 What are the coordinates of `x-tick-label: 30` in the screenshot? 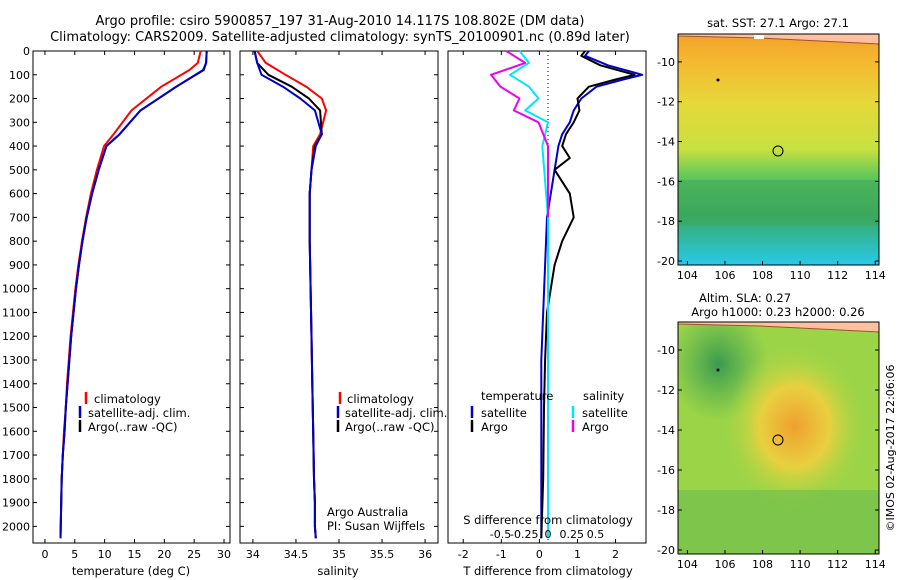 It's located at (224, 554).